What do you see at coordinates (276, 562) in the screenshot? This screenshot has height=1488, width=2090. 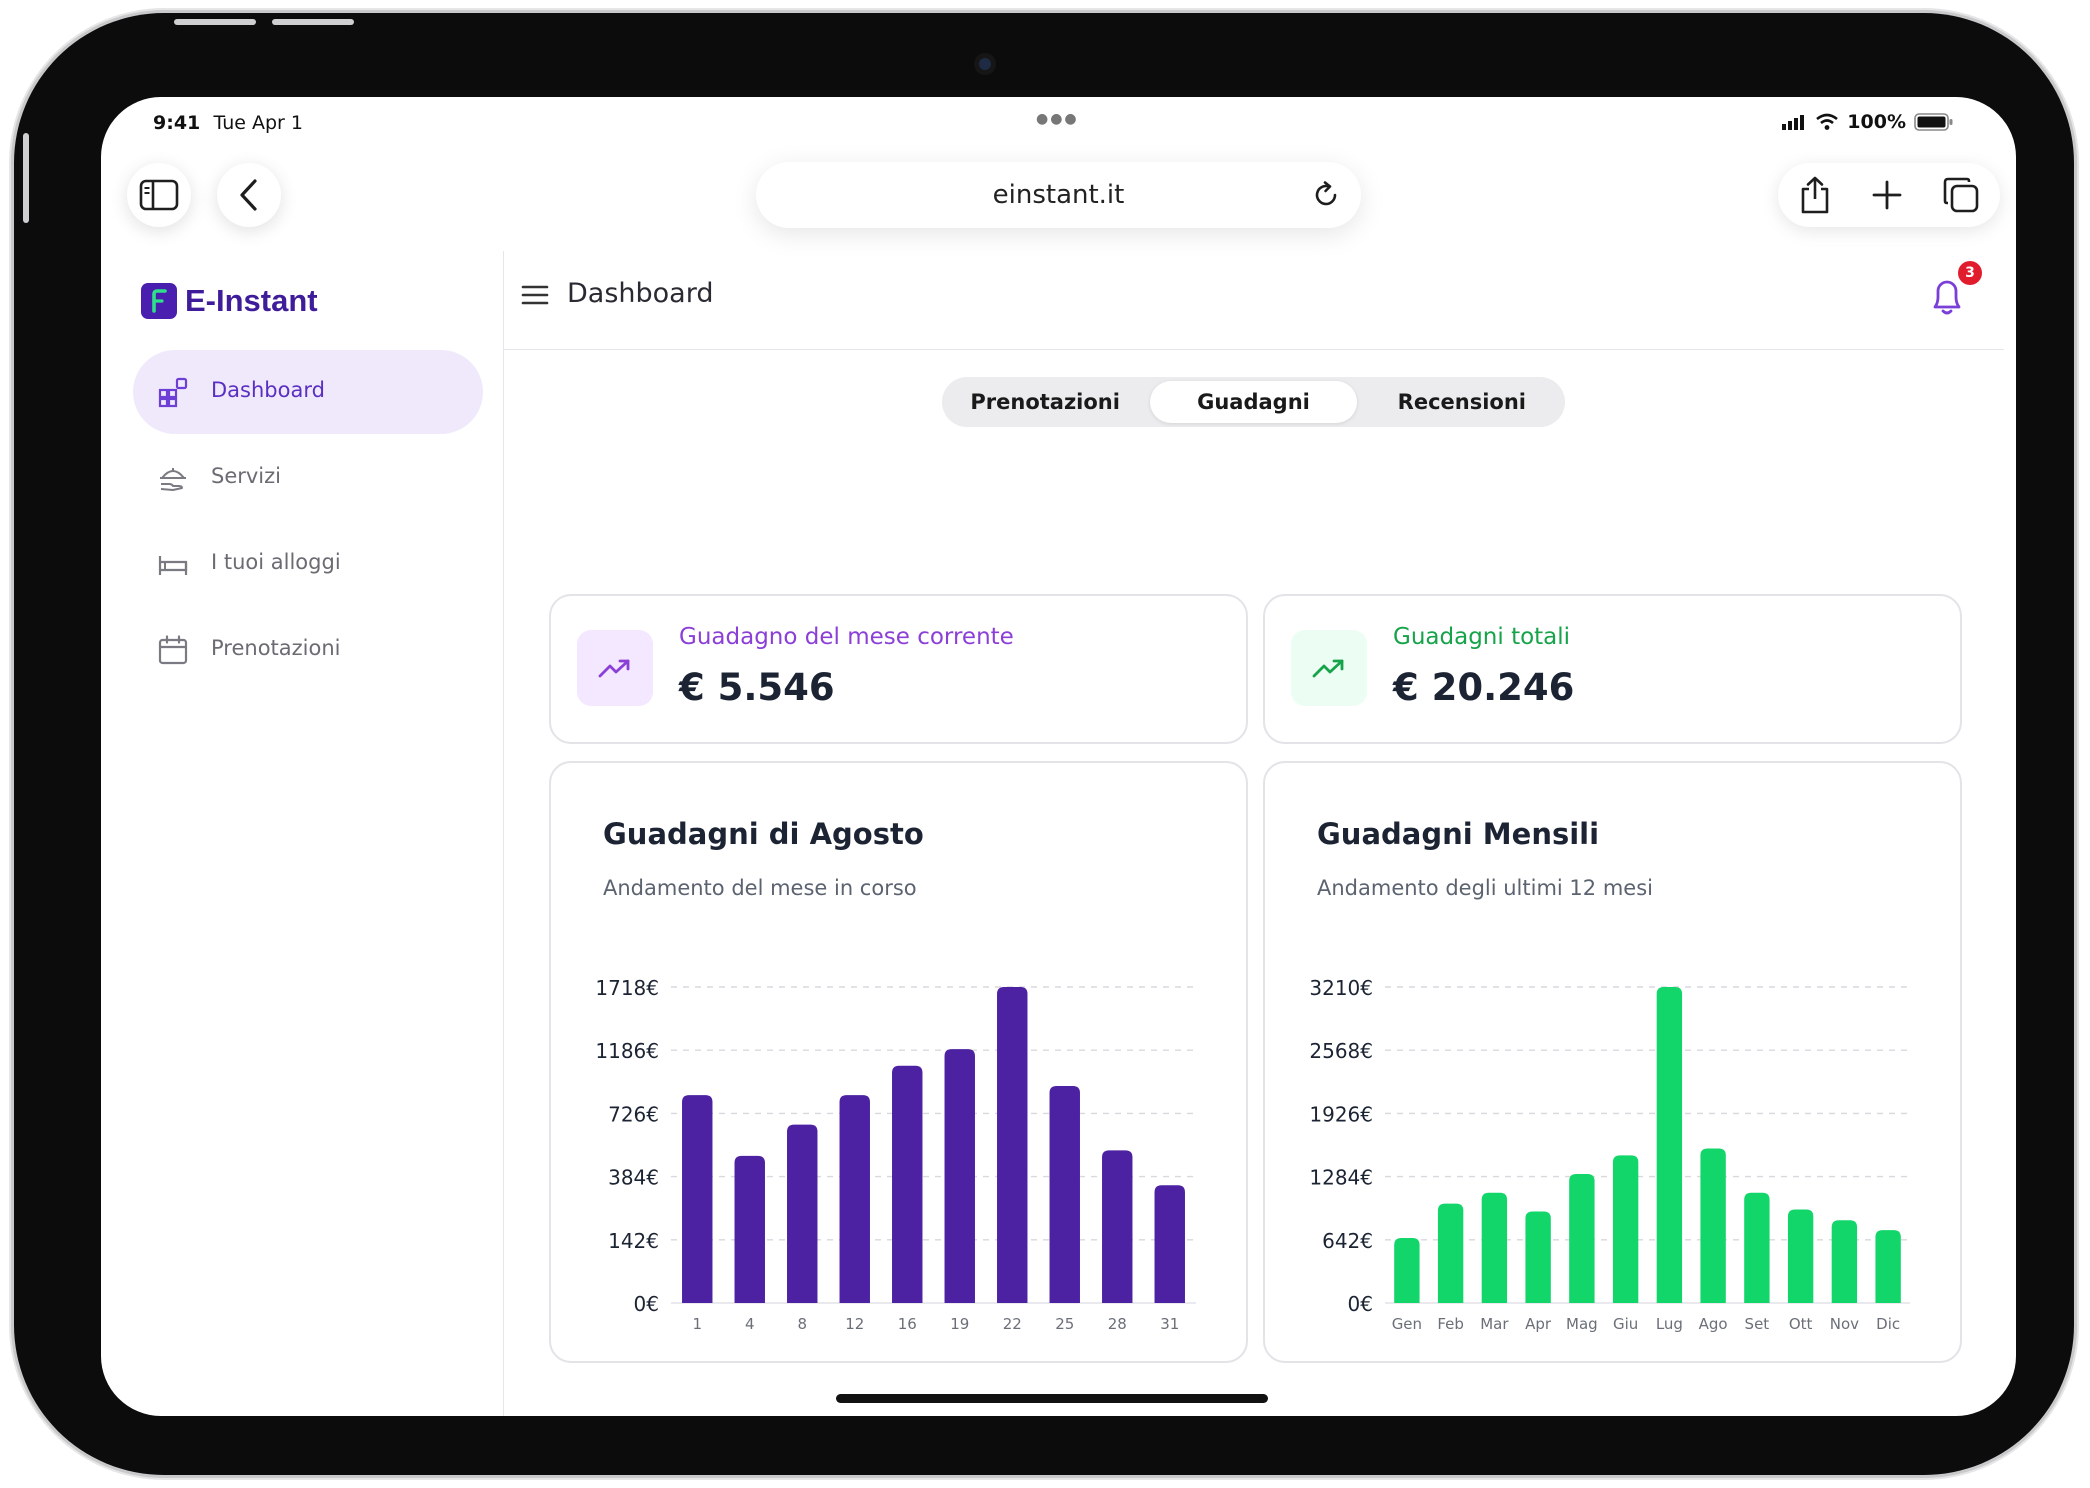 I see `sidebar-item-label: I tuoi alloggi` at bounding box center [276, 562].